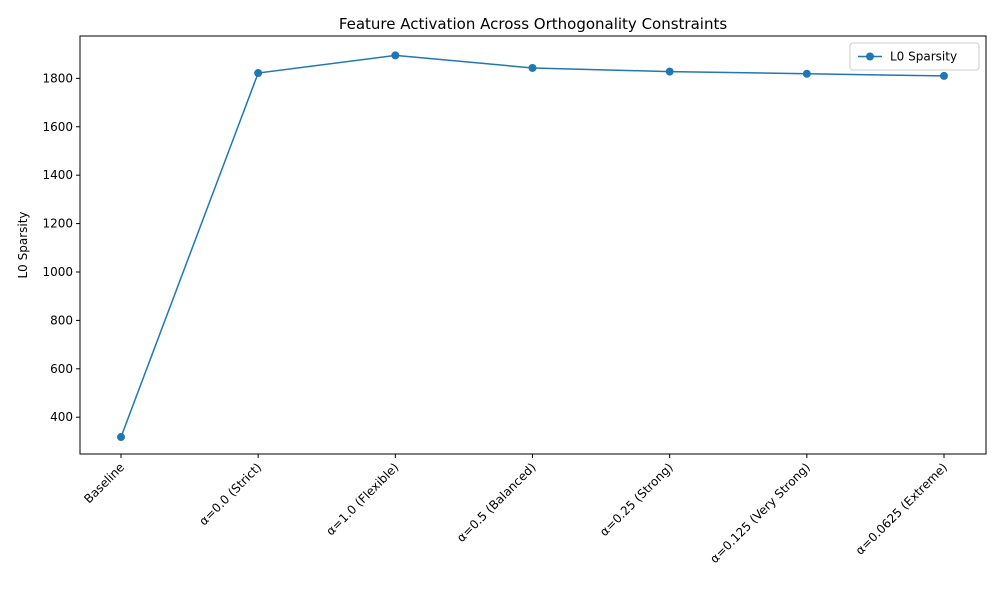  I want to click on y-tick-label: 400, so click(61, 417).